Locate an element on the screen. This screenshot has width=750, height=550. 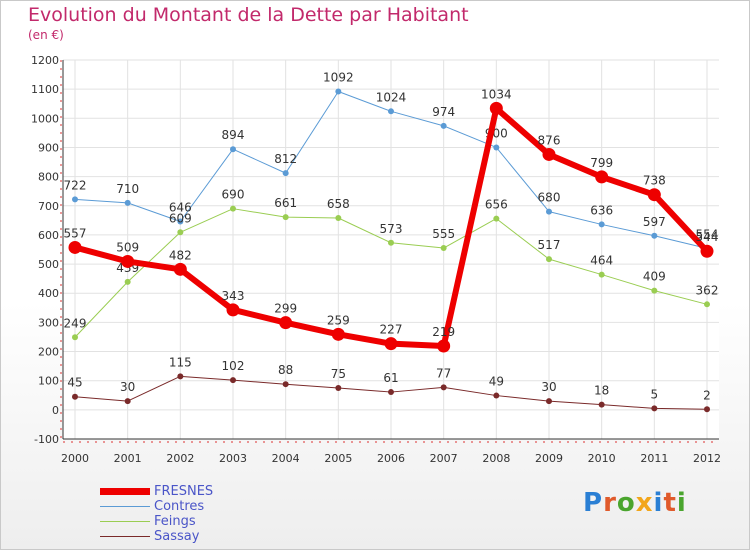
data-label-feings: 658 is located at coordinates (338, 204).